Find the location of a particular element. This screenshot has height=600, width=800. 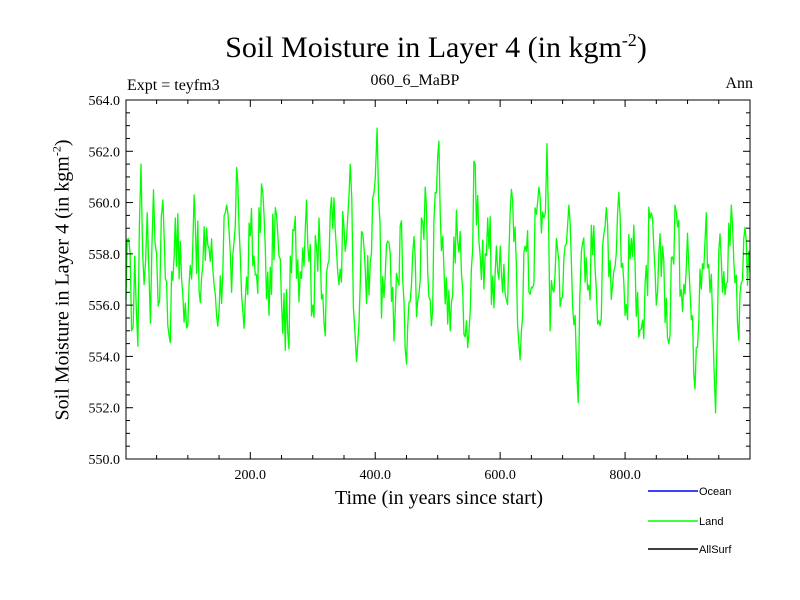

y-axis-label-text: Soil Moisture in Layer 4 (in kgm is located at coordinates (62, 288).